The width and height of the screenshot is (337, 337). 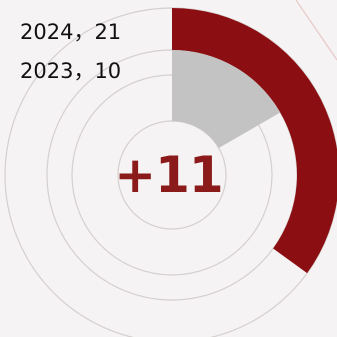 What do you see at coordinates (226, 99) in the screenshot?
I see `radial-bar-2023` at bounding box center [226, 99].